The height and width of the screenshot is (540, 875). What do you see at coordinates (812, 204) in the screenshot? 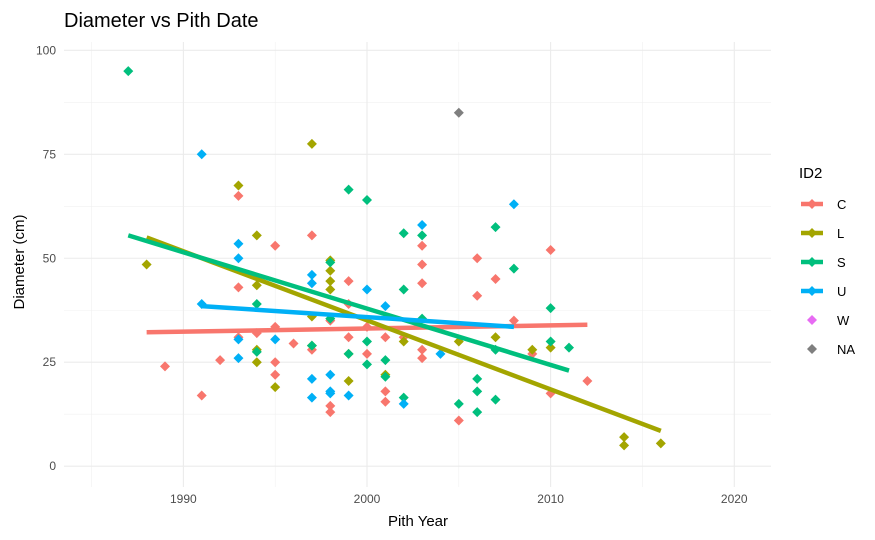
I see `legend-key-c` at bounding box center [812, 204].